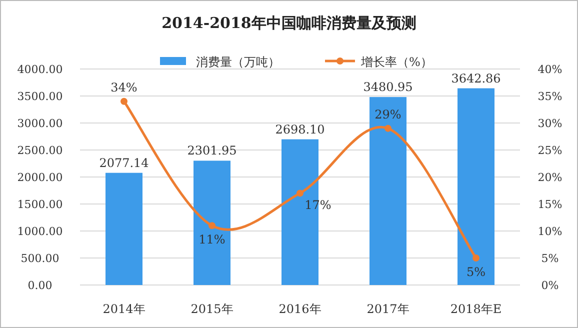 Image resolution: width=578 pixels, height=328 pixels. I want to click on y2-tick-label: 5%, so click(550, 258).